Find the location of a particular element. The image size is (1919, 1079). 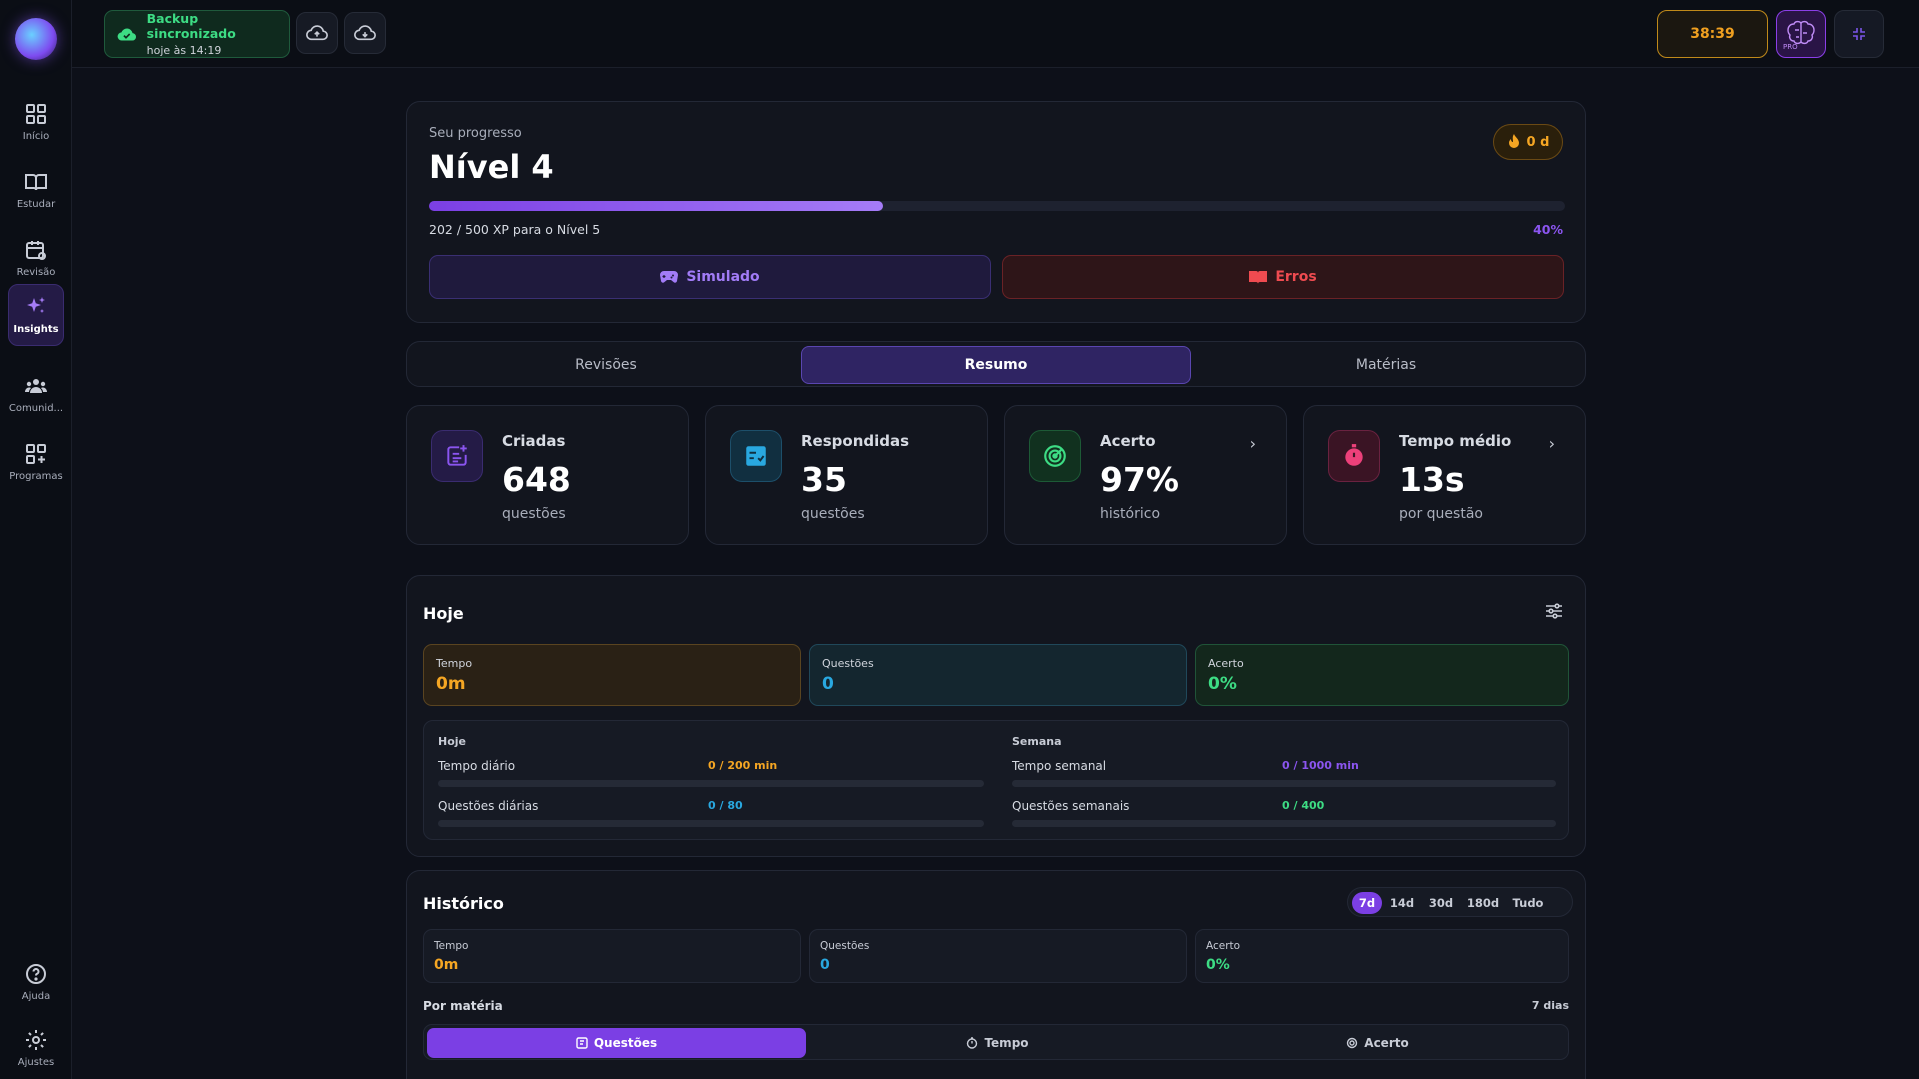

segment-label: Acerto is located at coordinates (1386, 1043).